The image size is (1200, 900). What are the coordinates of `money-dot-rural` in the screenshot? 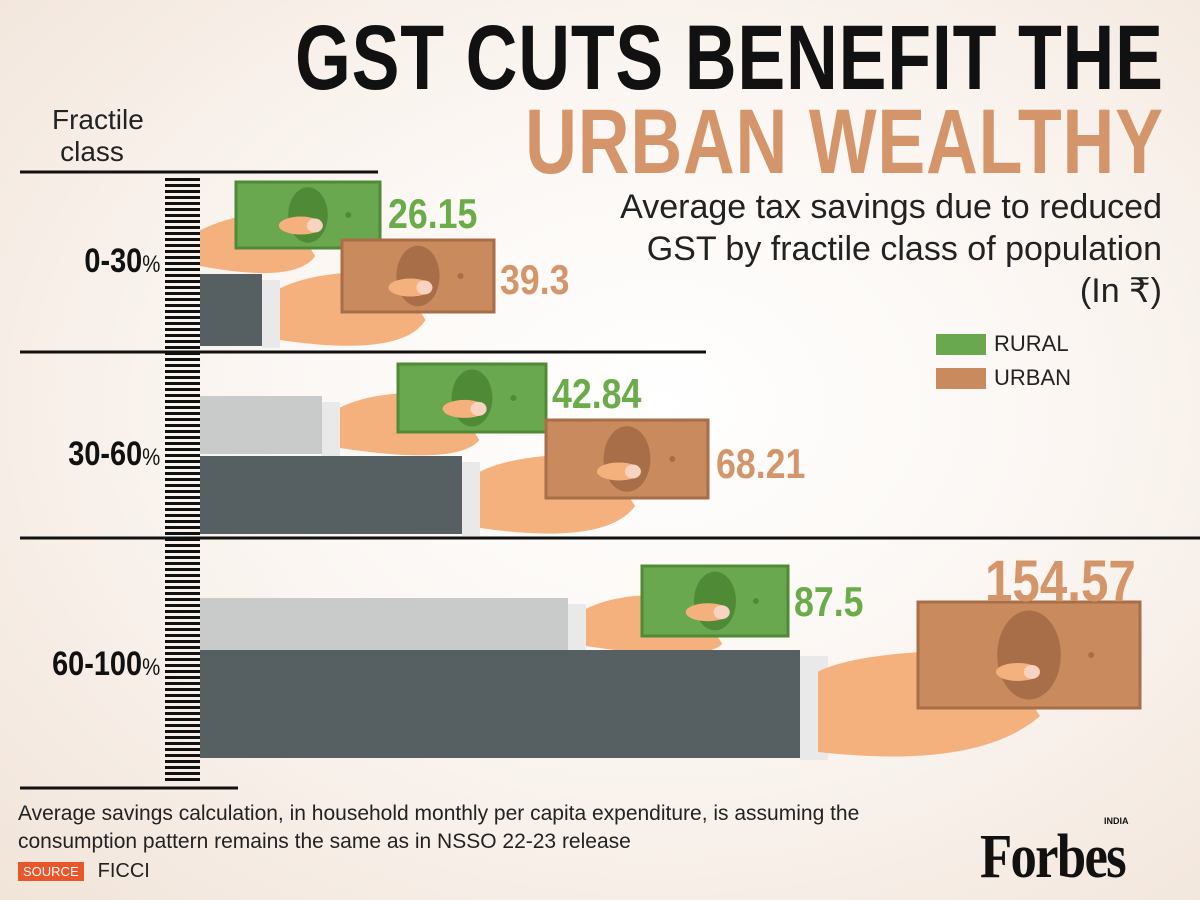 It's located at (348, 215).